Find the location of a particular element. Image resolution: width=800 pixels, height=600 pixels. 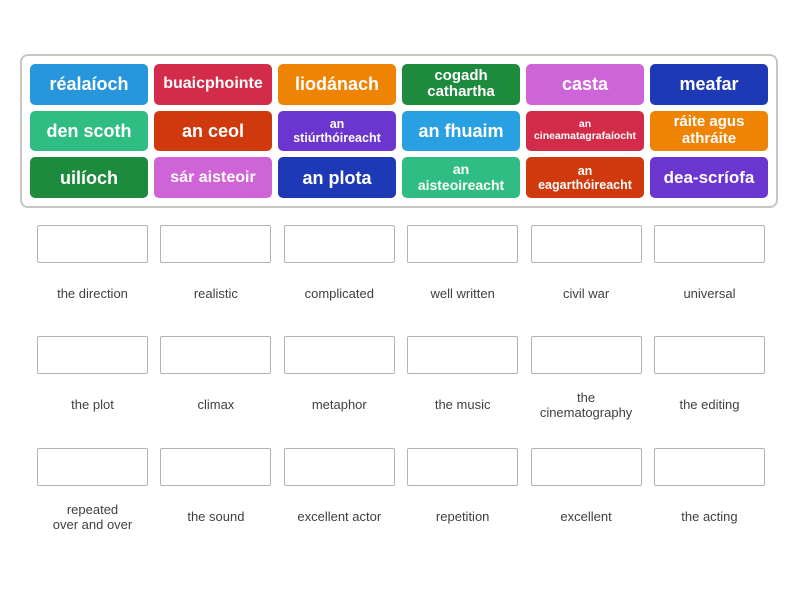

drop-slot-repeated-over-and-over is located at coordinates (92, 467).